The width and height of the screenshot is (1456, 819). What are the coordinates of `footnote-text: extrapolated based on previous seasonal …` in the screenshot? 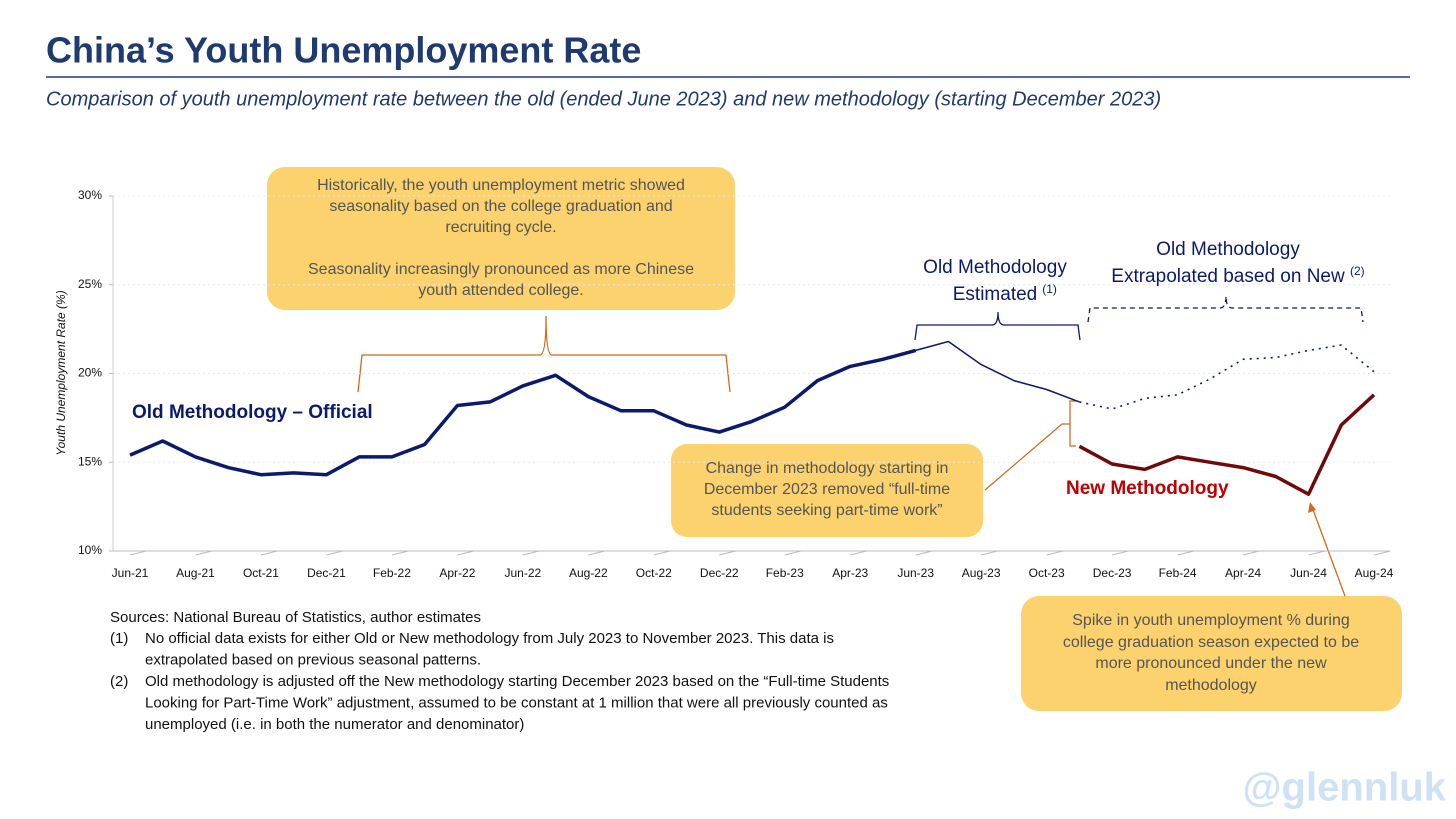 It's located at (313, 659).